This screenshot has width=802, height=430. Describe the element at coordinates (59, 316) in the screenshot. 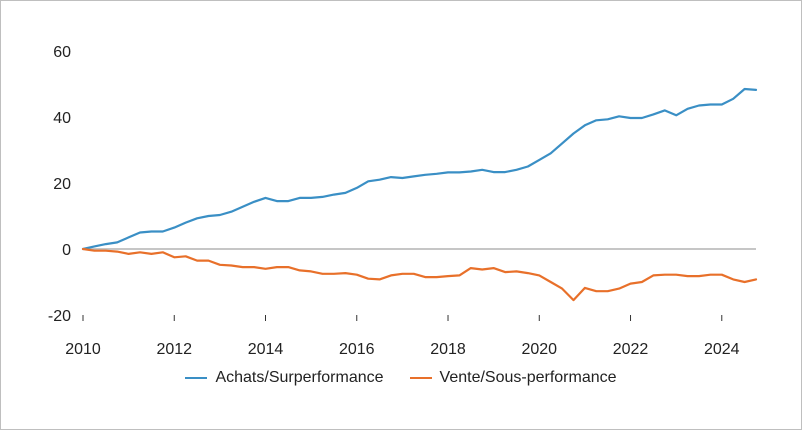

I see `y-tick-label: -20` at that location.